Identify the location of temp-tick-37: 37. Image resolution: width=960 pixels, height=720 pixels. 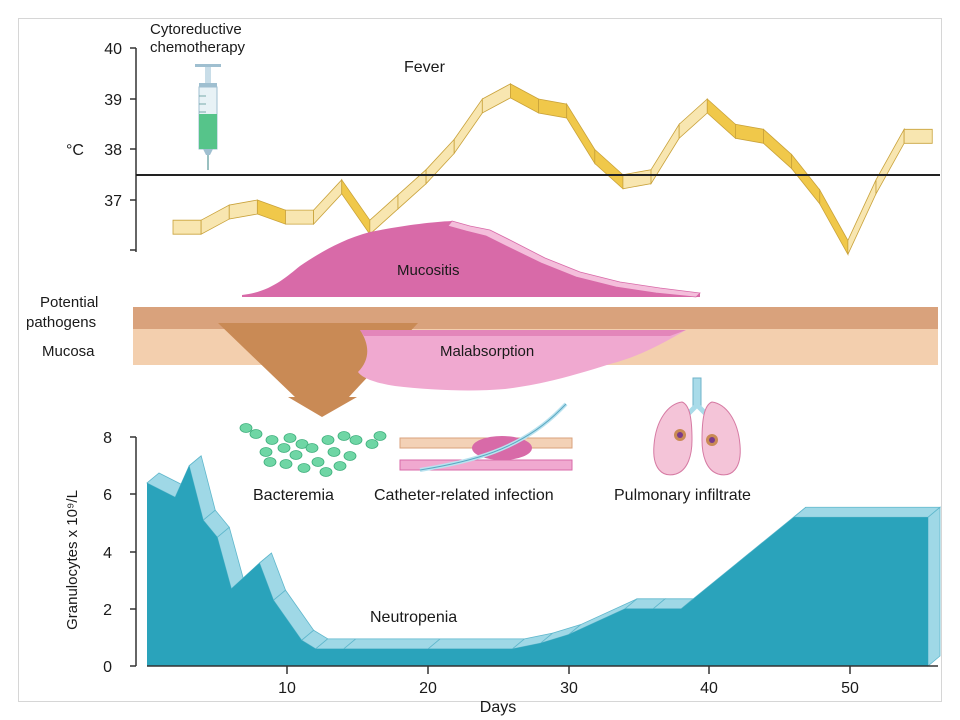
(113, 201).